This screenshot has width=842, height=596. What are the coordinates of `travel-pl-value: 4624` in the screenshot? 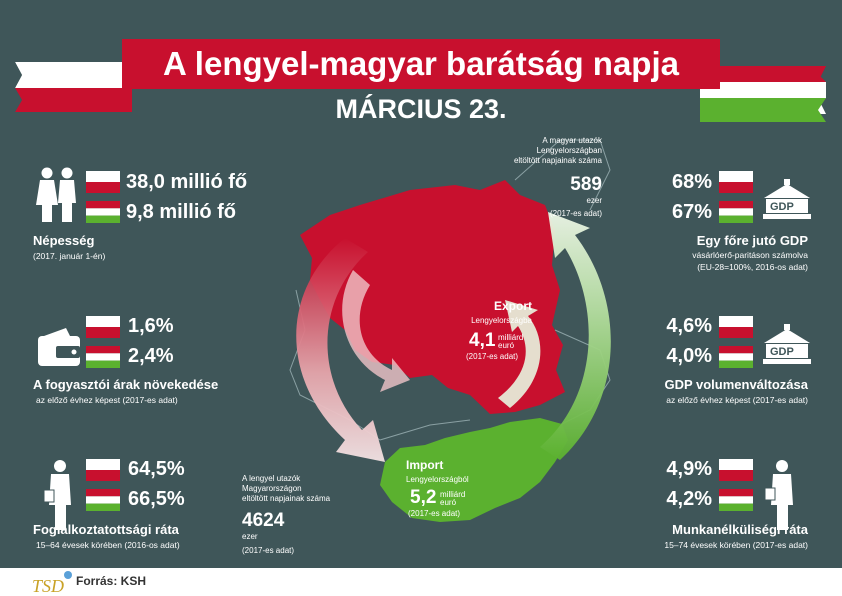 It's located at (263, 520).